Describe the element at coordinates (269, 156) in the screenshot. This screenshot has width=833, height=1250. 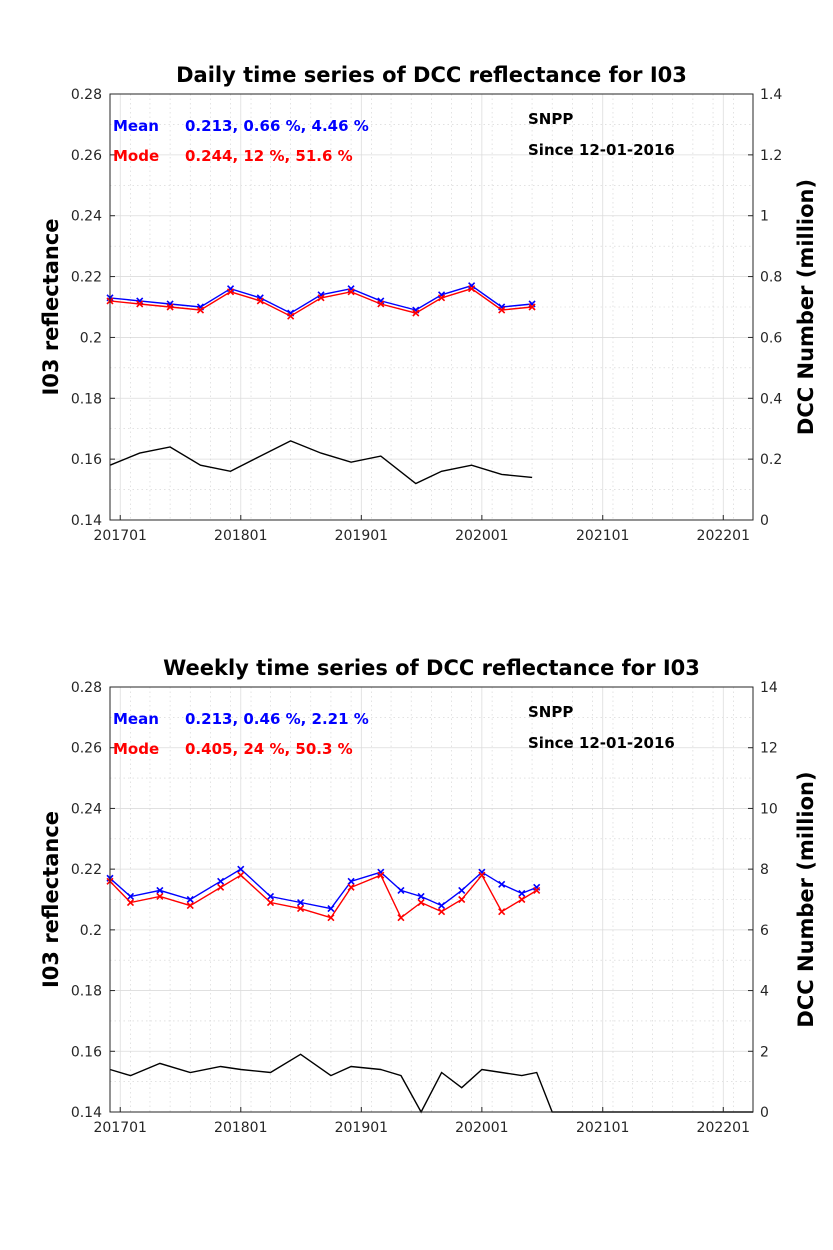
I see `mode-stats: 0.244, 12 %, 51.6 %` at that location.